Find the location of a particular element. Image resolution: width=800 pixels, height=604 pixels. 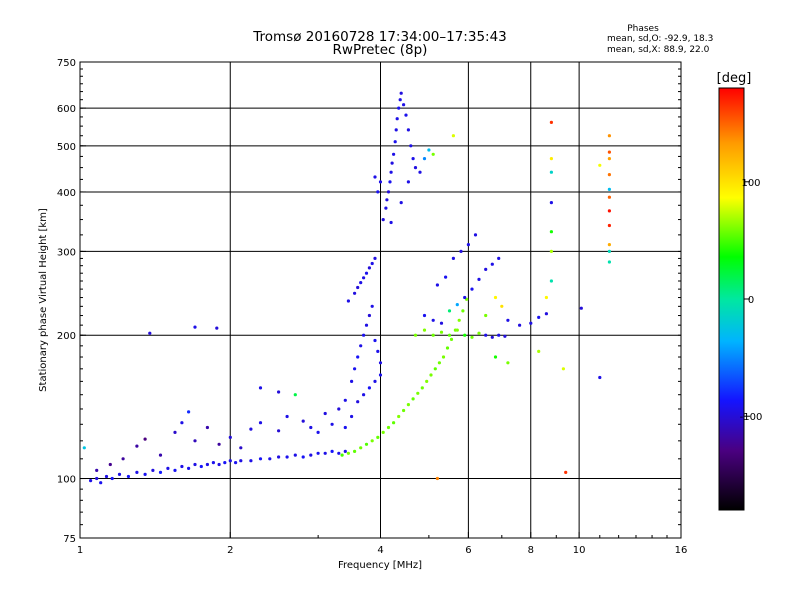

phase-info-o: mean, sd,O: -92.9, 18.3 is located at coordinates (660, 39).